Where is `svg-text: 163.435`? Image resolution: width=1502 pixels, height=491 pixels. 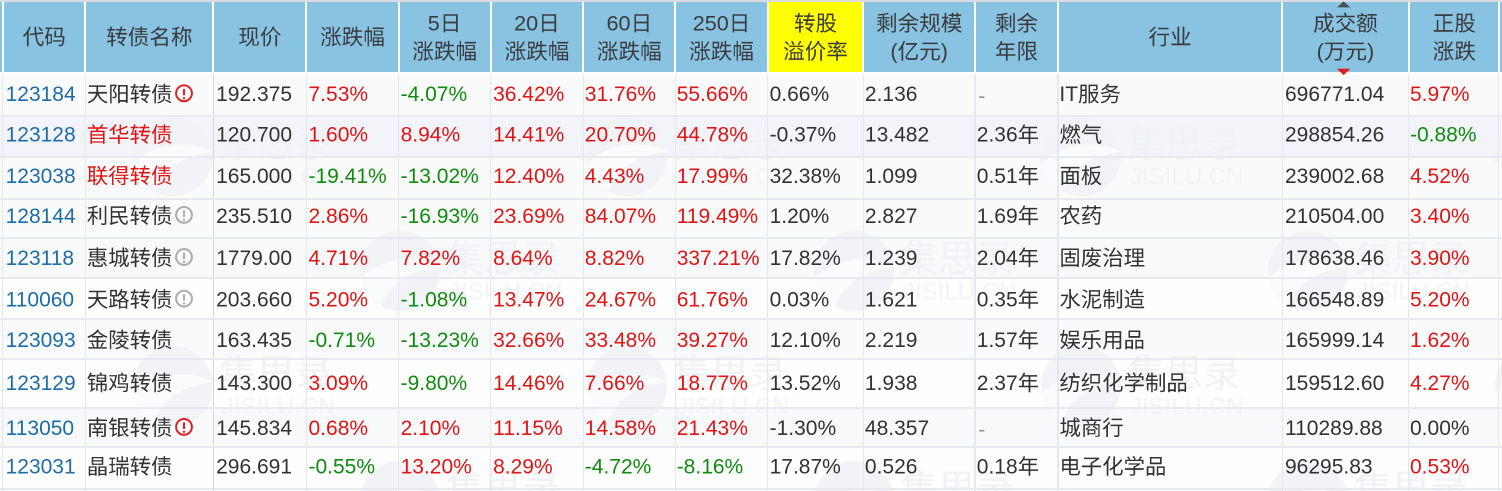 svg-text: 163.435 is located at coordinates (254, 340).